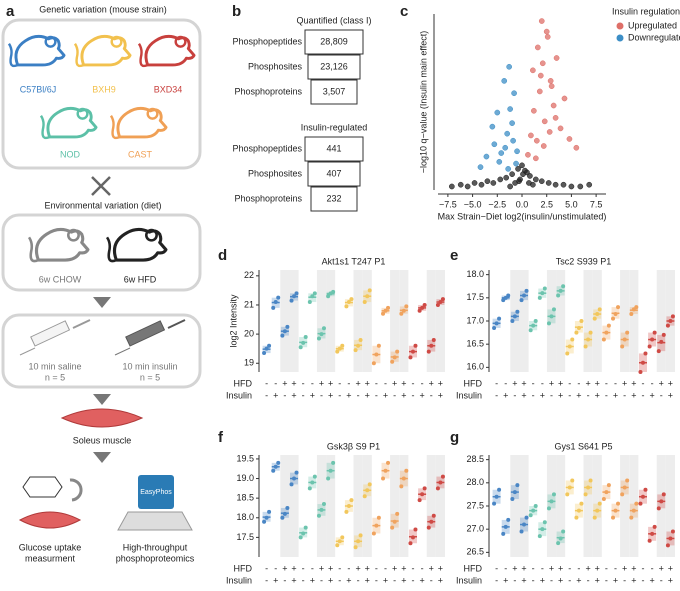  I want to click on y-tick-label: 16.5, so click(475, 344).